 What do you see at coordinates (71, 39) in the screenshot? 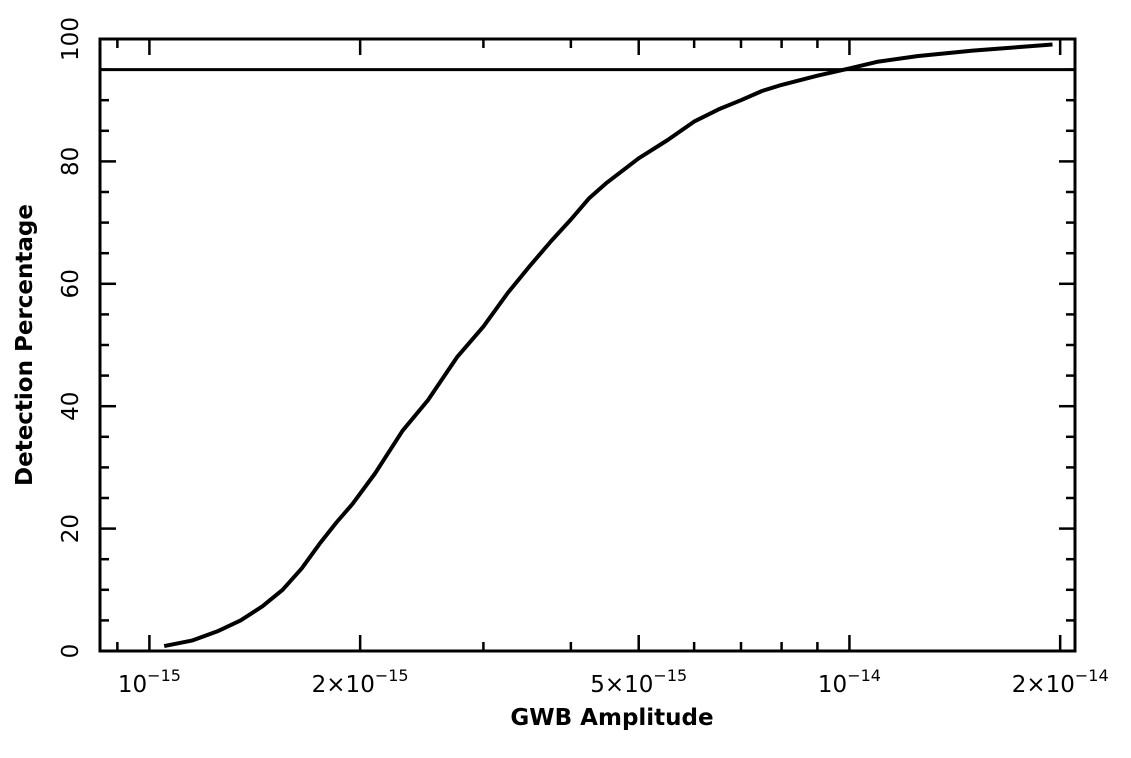
I see `y-tick-label: 100` at bounding box center [71, 39].